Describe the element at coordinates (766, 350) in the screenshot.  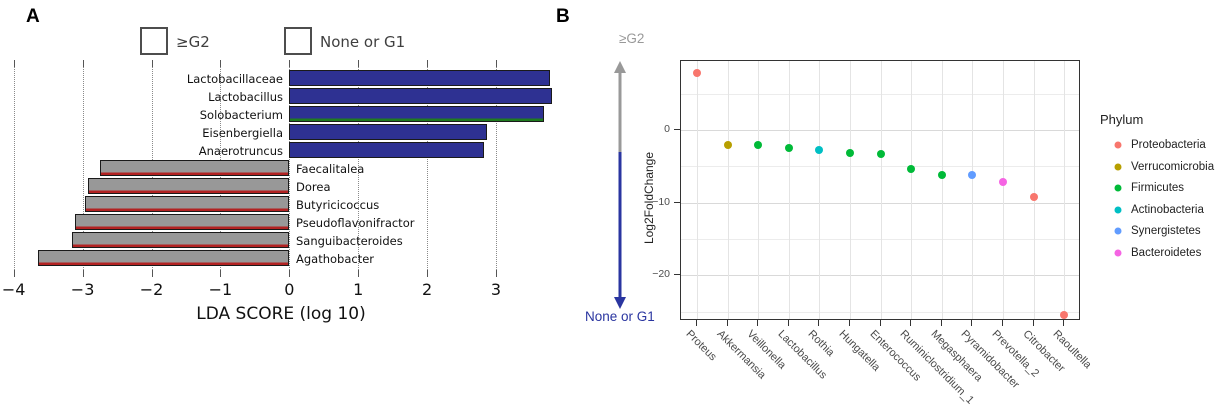
I see `category-label: Veillonella` at that location.